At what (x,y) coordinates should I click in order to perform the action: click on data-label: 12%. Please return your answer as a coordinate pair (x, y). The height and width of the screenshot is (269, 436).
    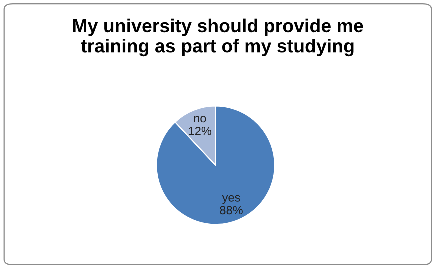
    Looking at the image, I should click on (200, 131).